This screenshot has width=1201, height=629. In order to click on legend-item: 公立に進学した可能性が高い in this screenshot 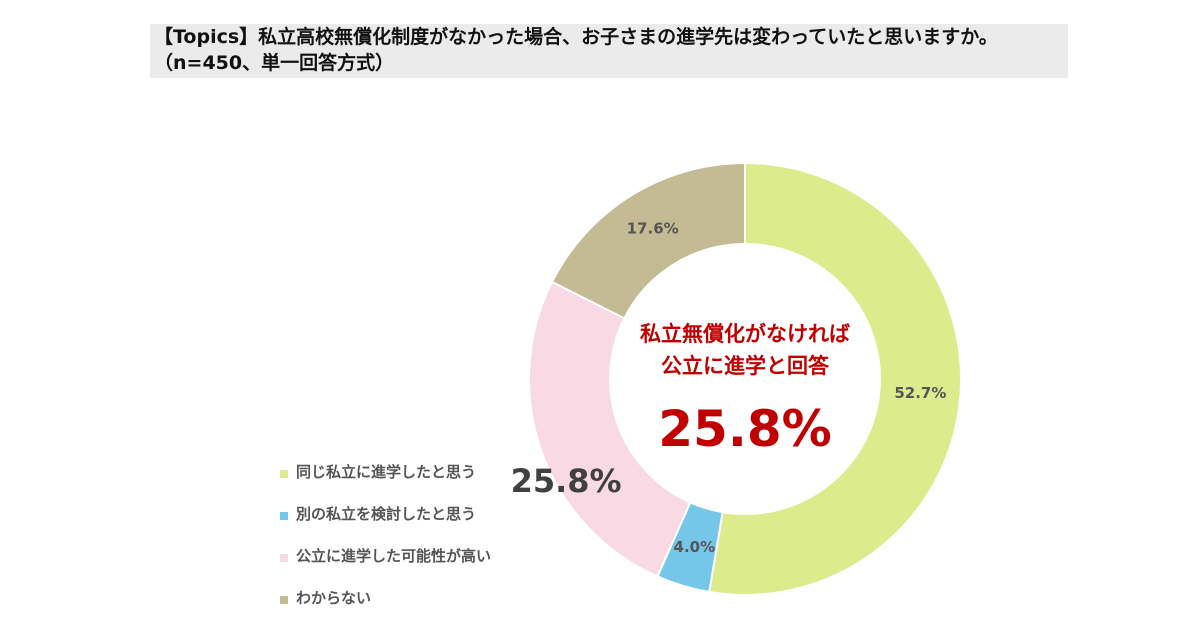, I will do `click(385, 555)`.